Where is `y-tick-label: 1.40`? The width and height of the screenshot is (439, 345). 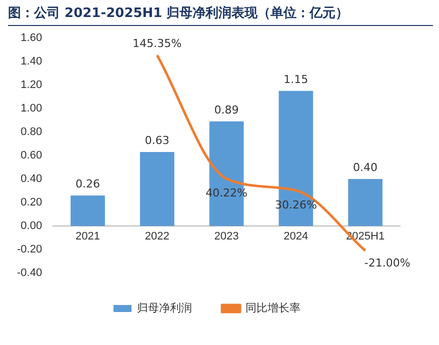 y-tick-label: 1.40 is located at coordinates (31, 62).